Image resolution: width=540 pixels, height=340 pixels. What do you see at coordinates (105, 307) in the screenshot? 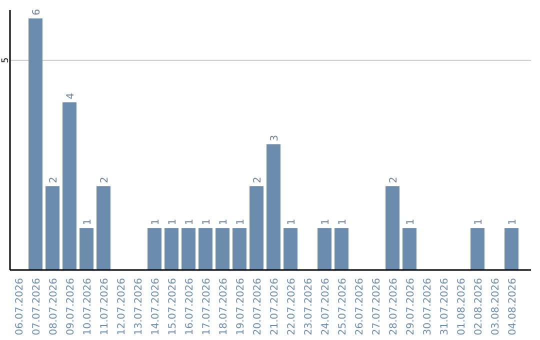
I see `x-tick-label: 11.07.2026` at bounding box center [105, 307].